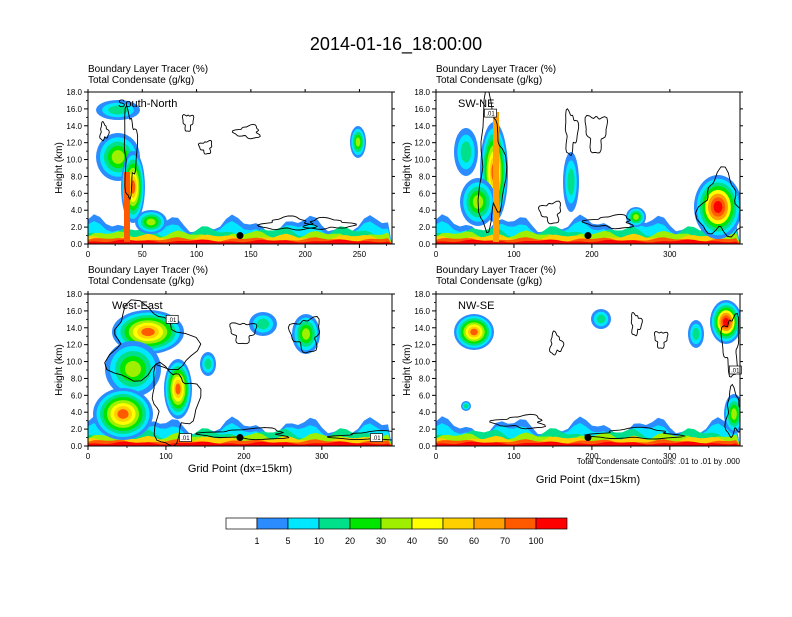  Describe the element at coordinates (274, 378) in the screenshot. I see `contour-labels: .01 .01 .01` at that location.